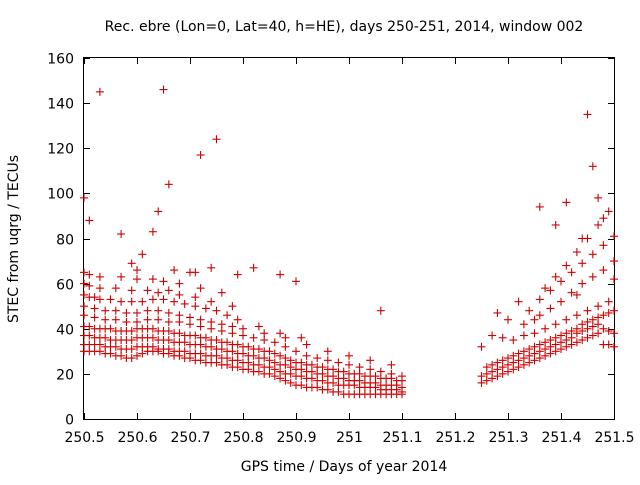 Image resolution: width=640 pixels, height=485 pixels. What do you see at coordinates (137, 438) in the screenshot?
I see `x-tick-label: 250.6` at bounding box center [137, 438].